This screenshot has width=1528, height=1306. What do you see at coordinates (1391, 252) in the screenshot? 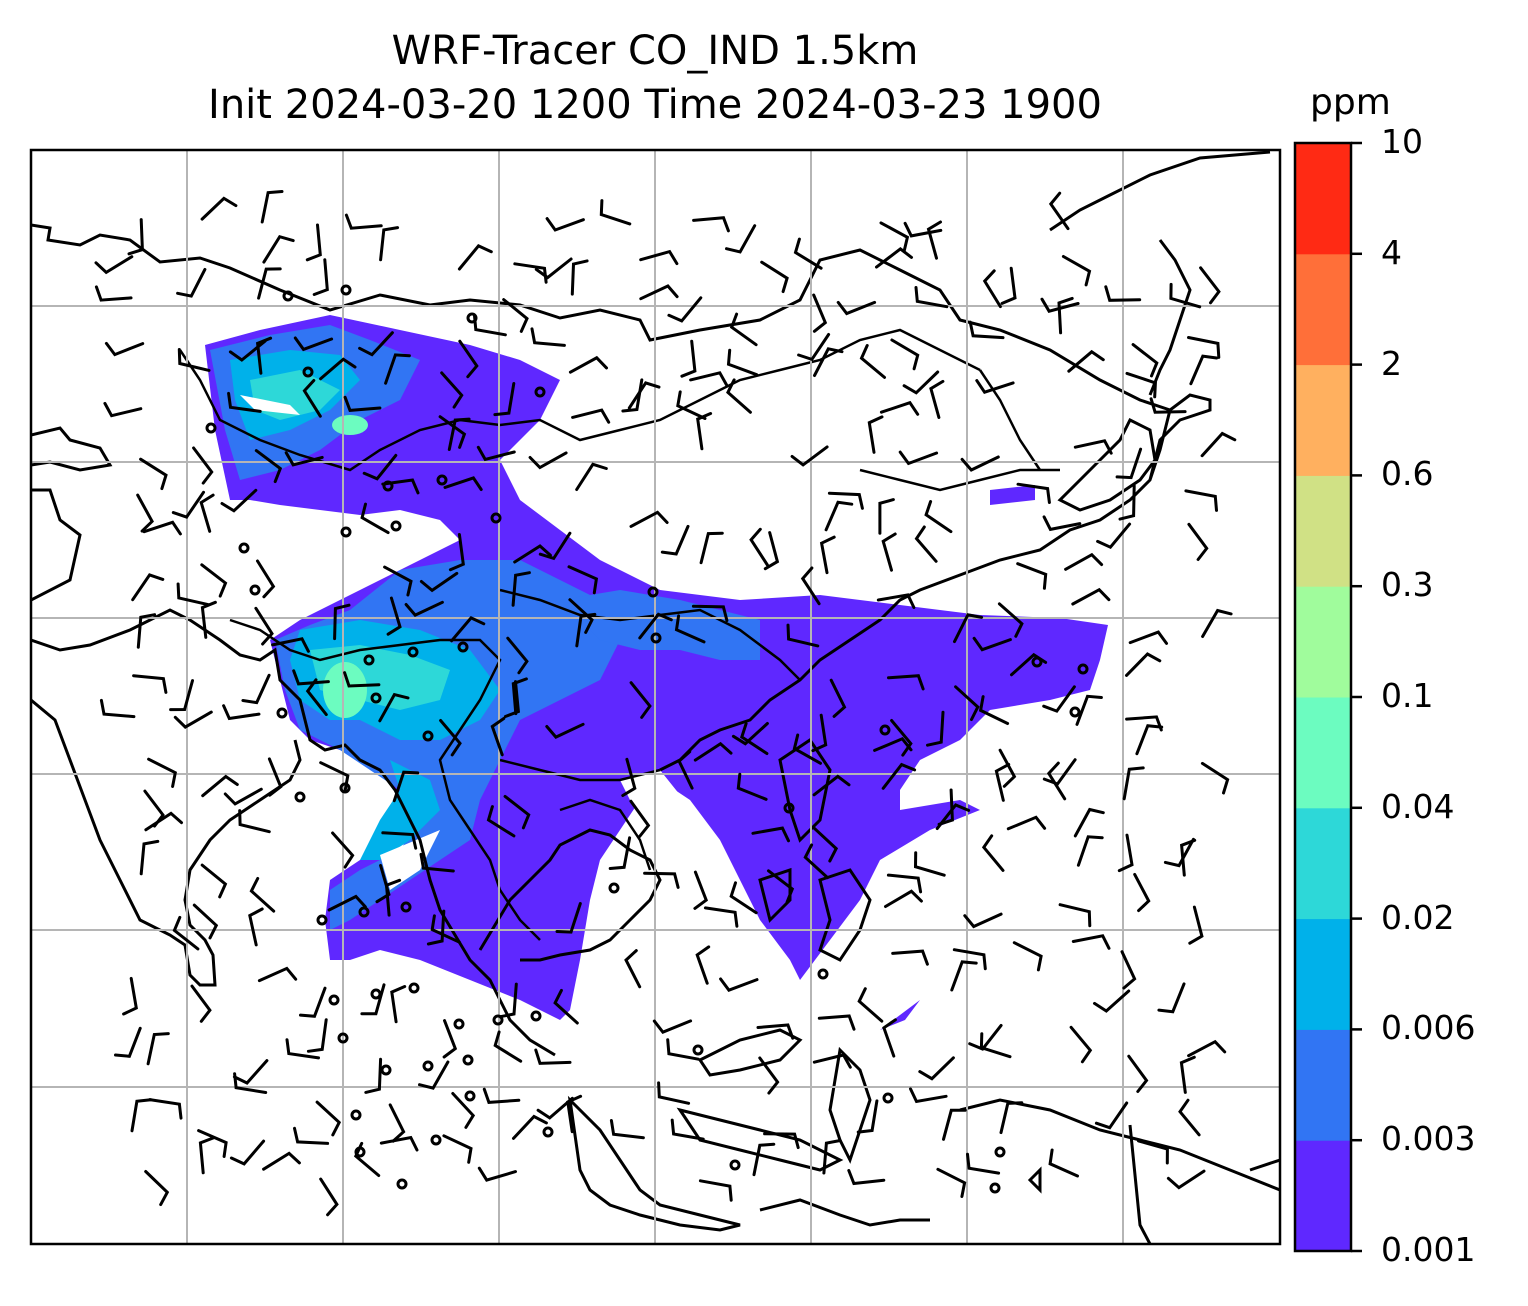
I see `colorbar-tick-label: 4` at bounding box center [1391, 252].